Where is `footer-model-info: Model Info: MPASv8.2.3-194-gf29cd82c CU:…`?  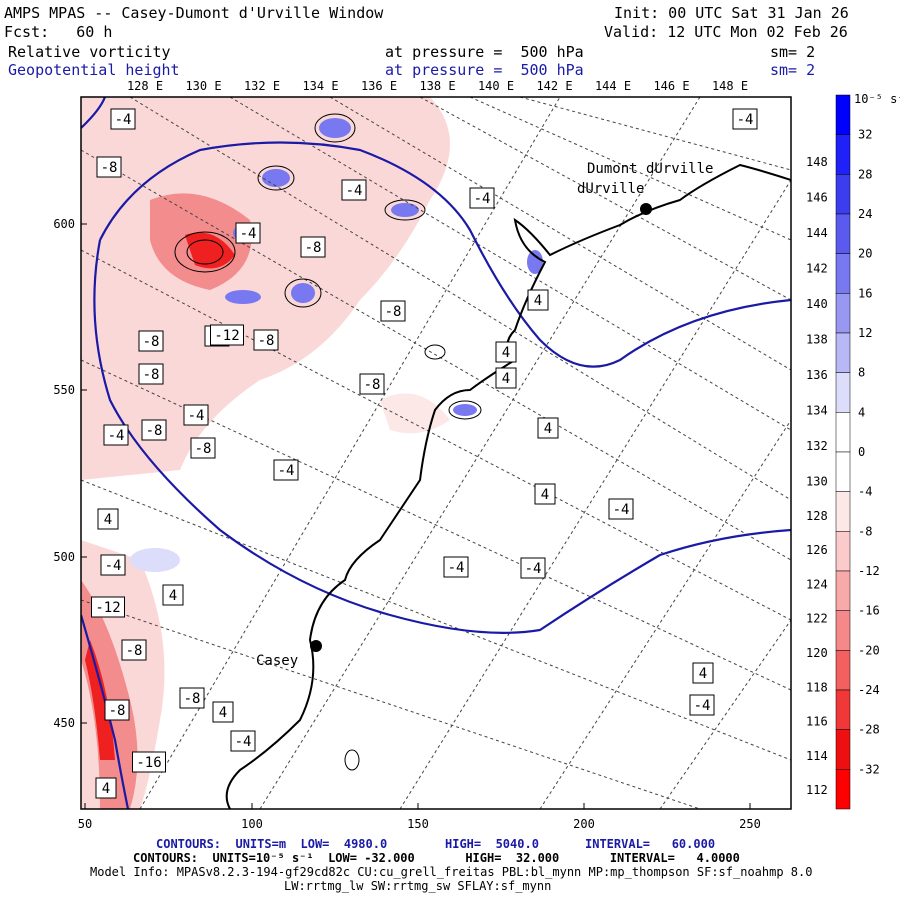
footer-model-info: Model Info: MPASv8.2.3-194-gf29cd82c CU:… is located at coordinates (451, 872).